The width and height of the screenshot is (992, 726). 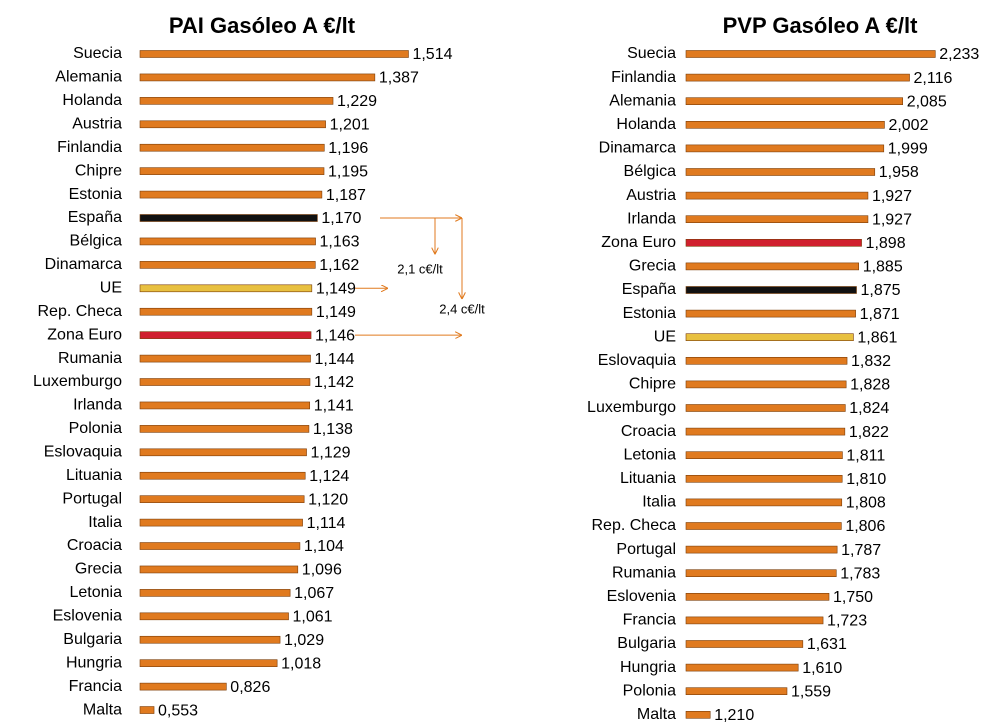 What do you see at coordinates (432, 54) in the screenshot?
I see `value-label: 1,514` at bounding box center [432, 54].